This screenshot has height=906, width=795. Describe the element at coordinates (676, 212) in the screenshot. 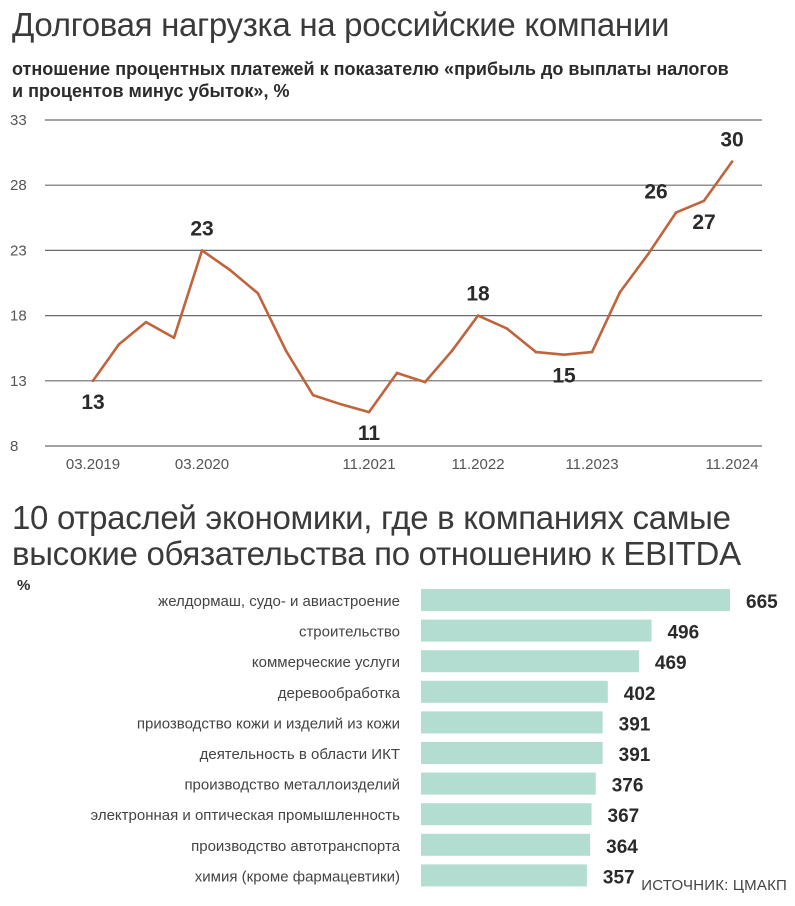

I see `line-point-09.2024` at that location.